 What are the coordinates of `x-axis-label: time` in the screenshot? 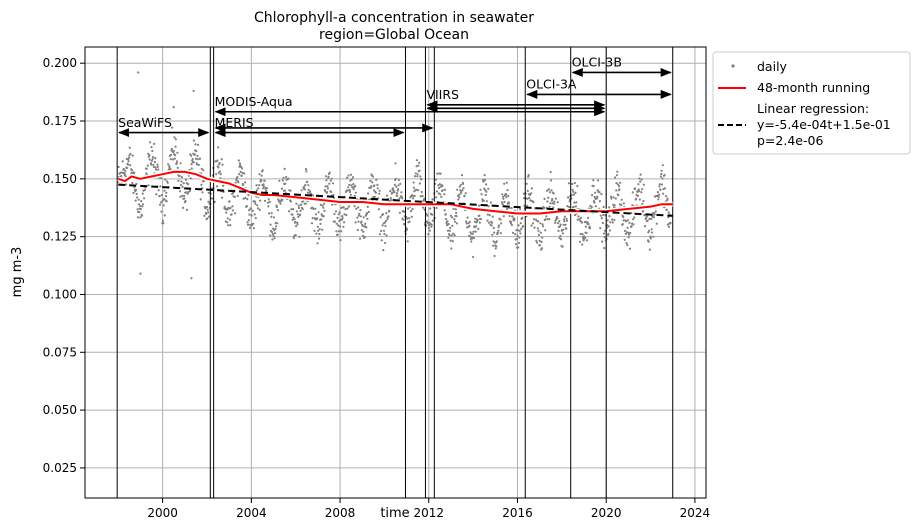 It's located at (394, 513).